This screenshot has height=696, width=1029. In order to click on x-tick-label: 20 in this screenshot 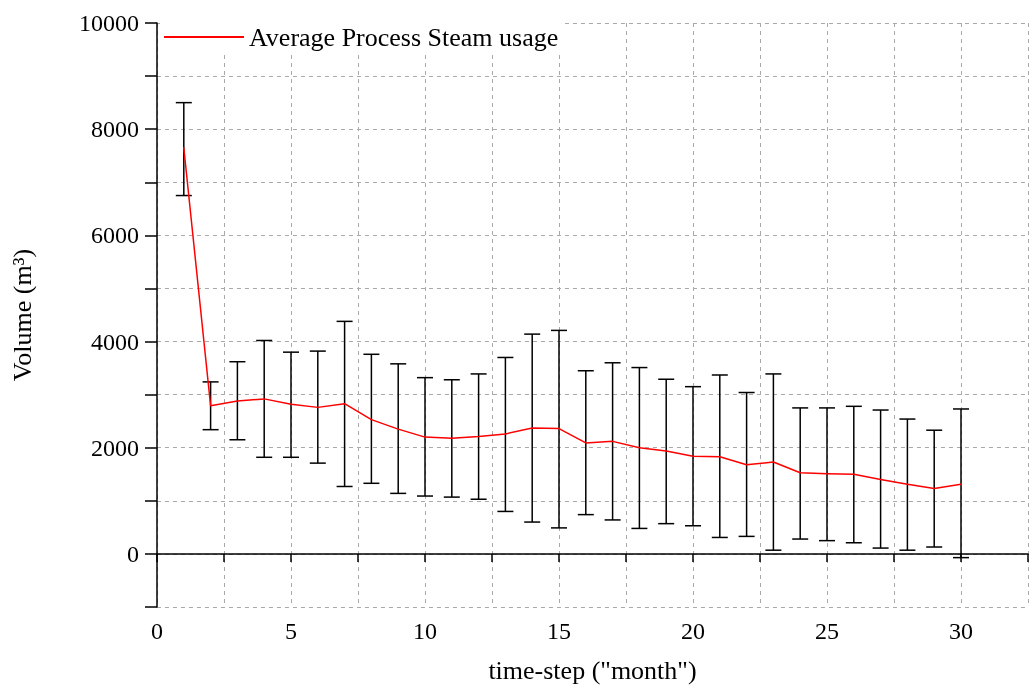, I will do `click(693, 631)`.